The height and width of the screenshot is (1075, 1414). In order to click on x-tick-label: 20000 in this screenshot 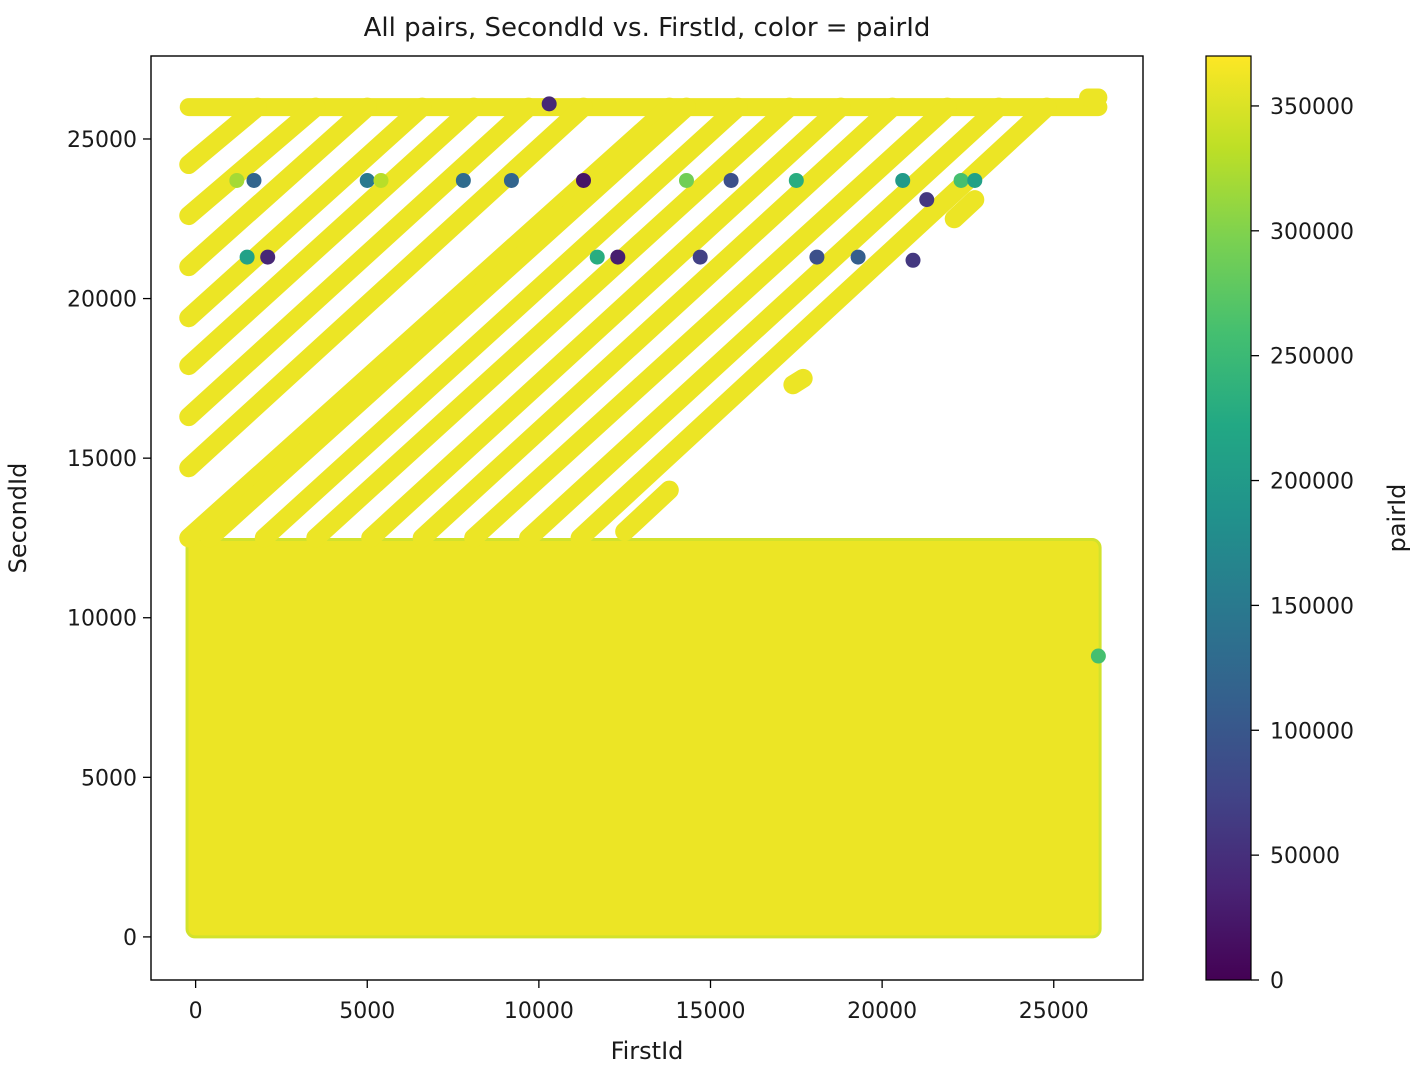, I will do `click(882, 1011)`.